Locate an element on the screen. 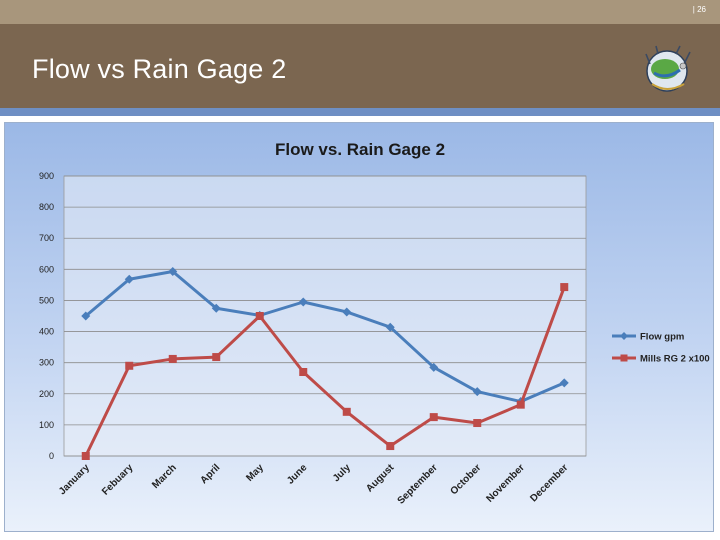 Image resolution: width=720 pixels, height=540 pixels. slide-title: Flow vs Rain Gage 2 is located at coordinates (159, 69).